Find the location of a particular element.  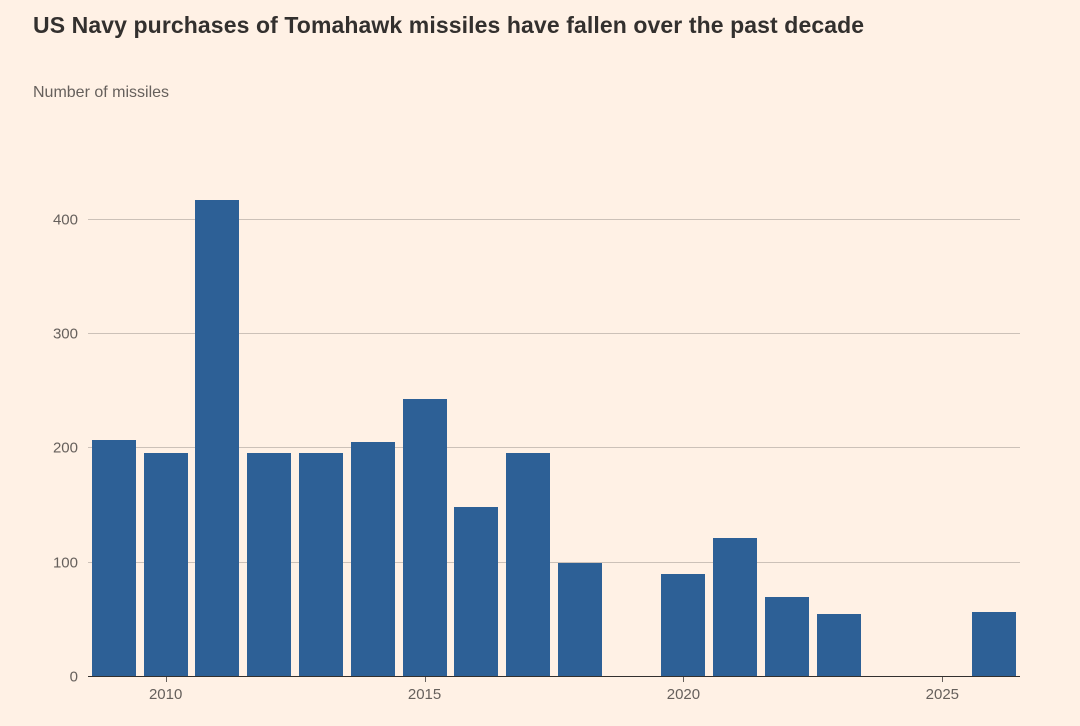

x-axis-baseline is located at coordinates (554, 676).